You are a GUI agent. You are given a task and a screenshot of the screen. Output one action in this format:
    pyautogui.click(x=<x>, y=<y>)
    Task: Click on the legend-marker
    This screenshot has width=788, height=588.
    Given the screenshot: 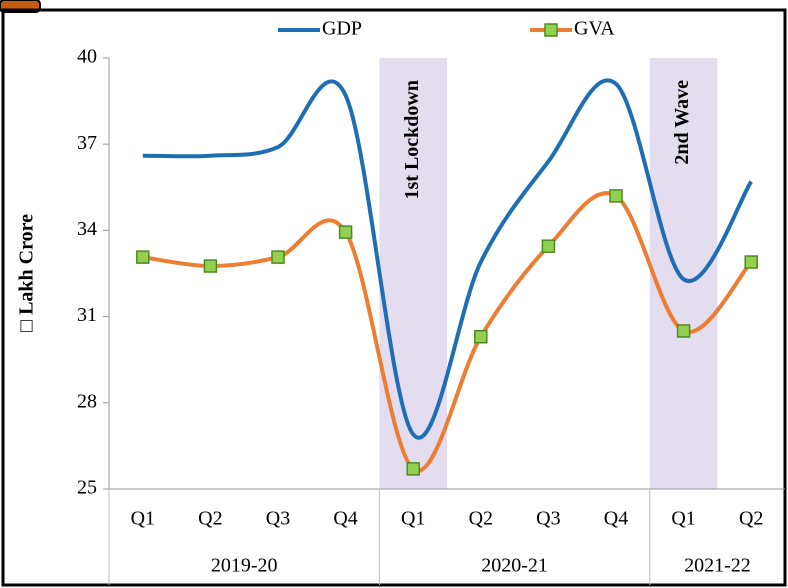 What is the action you would take?
    pyautogui.click(x=551, y=30)
    